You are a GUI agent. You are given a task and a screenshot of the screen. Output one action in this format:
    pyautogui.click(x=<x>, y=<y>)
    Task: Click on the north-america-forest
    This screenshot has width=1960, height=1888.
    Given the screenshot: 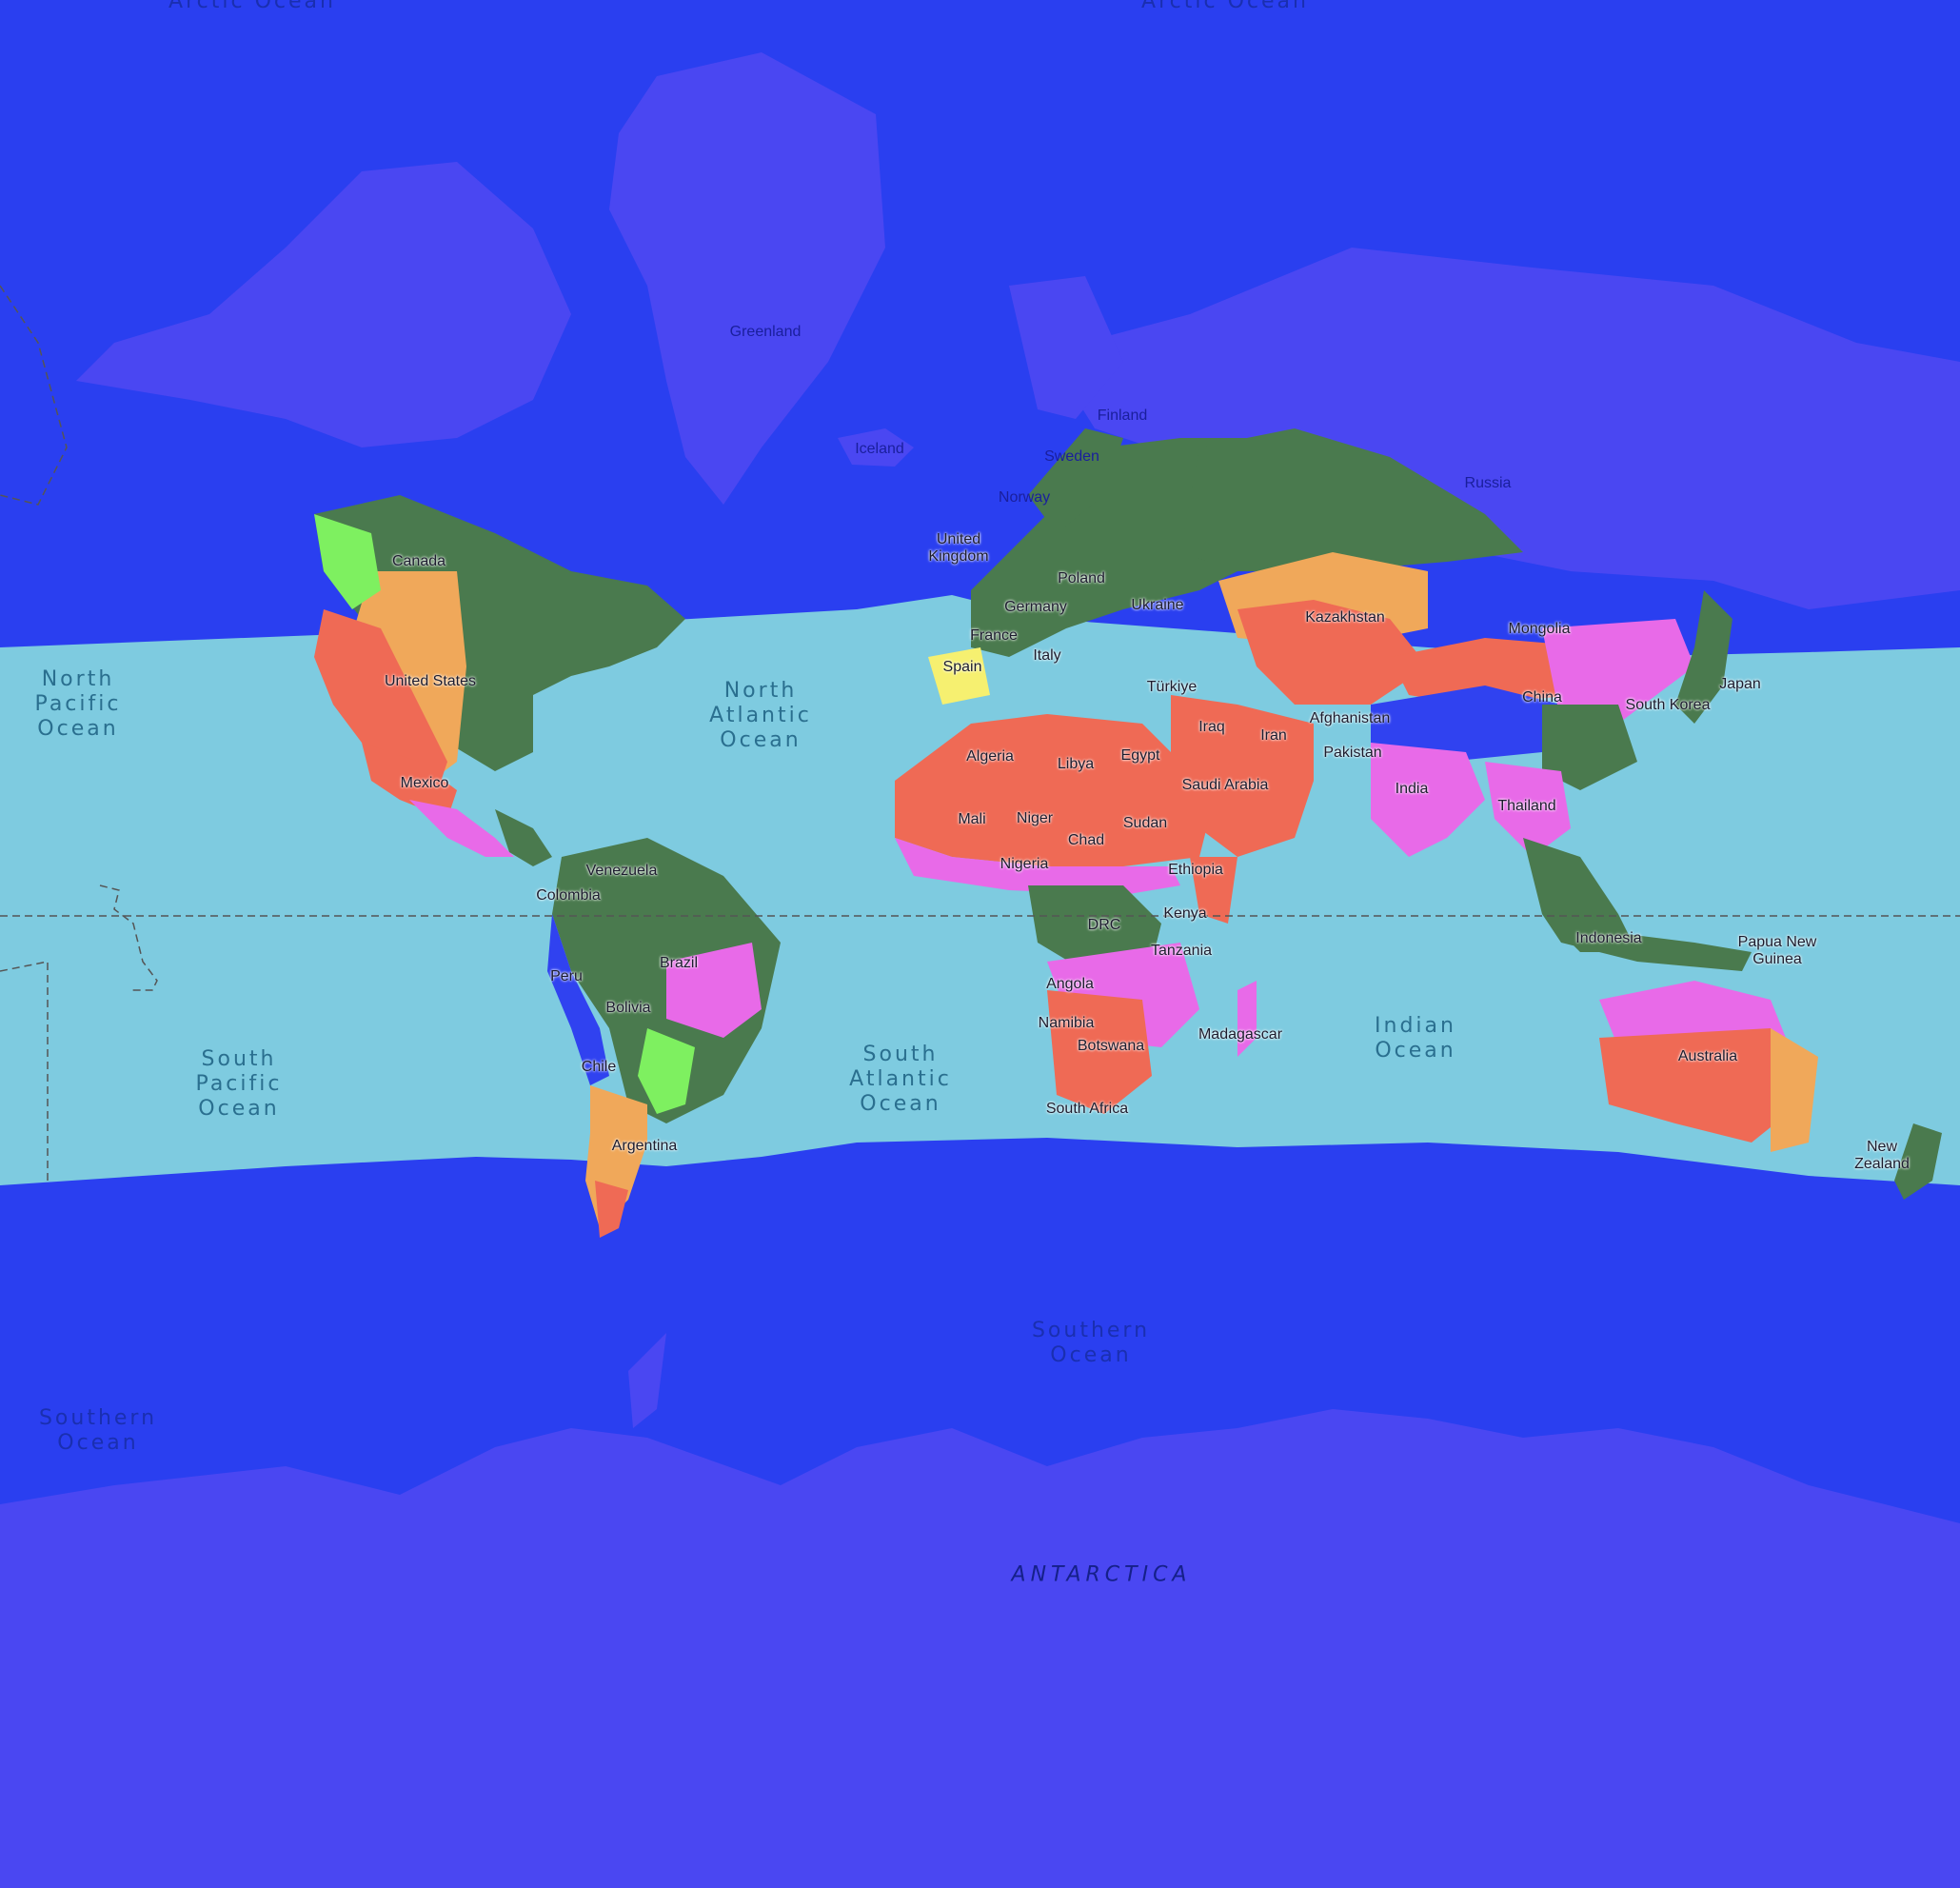 What is the action you would take?
    pyautogui.click(x=500, y=633)
    